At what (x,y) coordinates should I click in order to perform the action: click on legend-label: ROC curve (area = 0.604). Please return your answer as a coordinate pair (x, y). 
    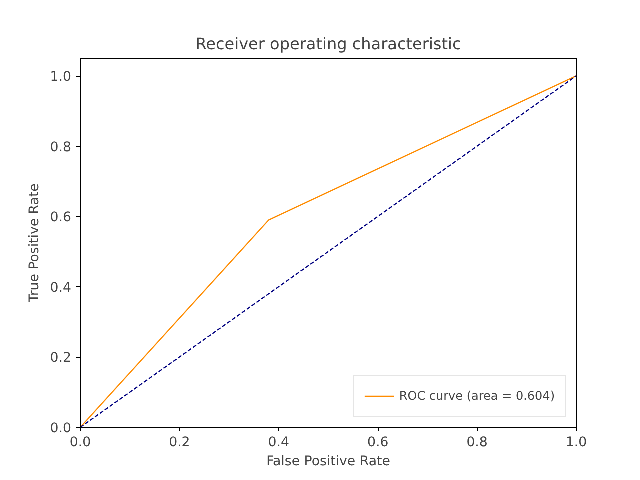
    Looking at the image, I should click on (477, 396).